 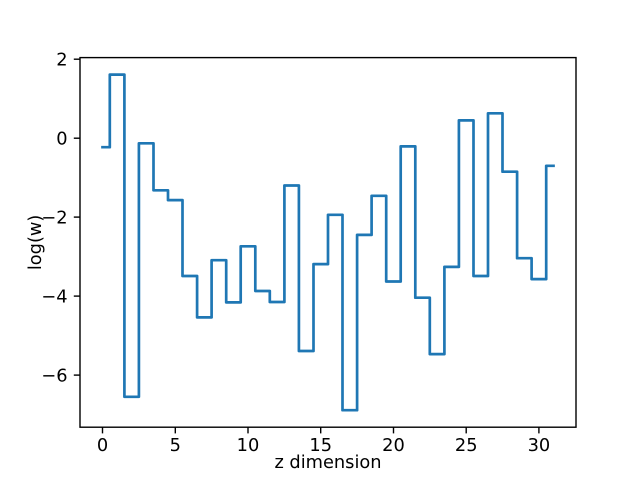 I want to click on y-tick-label: 0, so click(x=61, y=139).